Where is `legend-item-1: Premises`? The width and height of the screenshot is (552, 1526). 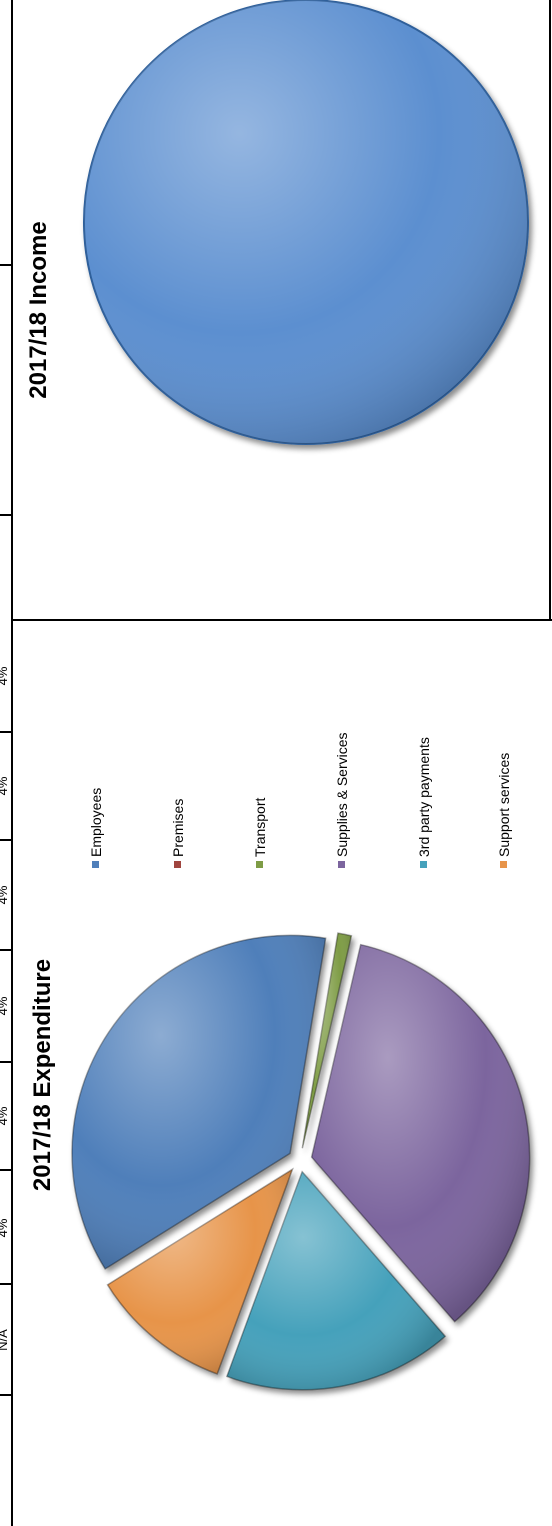 legend-item-1: Premises is located at coordinates (178, 833).